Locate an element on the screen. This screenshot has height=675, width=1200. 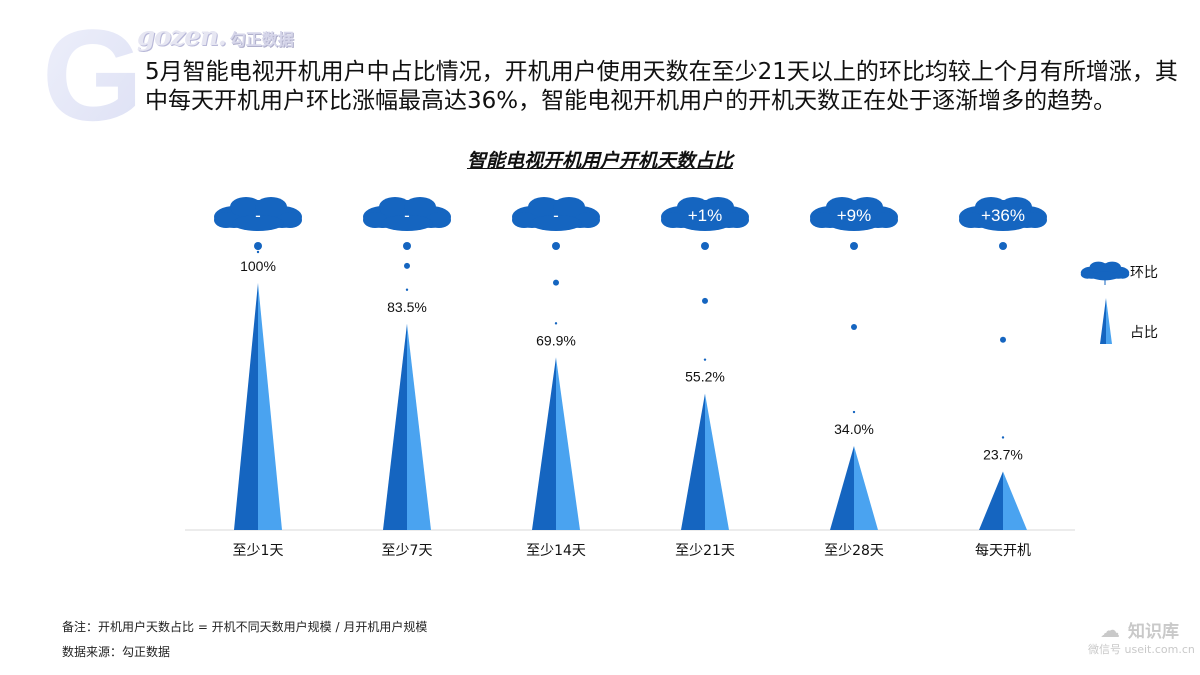
x-tick-label: 至少21天 is located at coordinates (705, 551).